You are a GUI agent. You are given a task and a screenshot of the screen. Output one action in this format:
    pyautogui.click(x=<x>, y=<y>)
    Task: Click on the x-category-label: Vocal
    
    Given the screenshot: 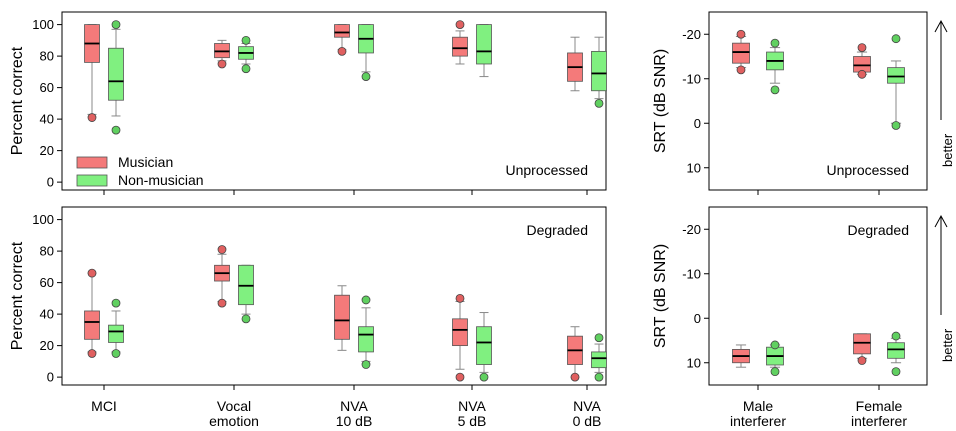 What is the action you would take?
    pyautogui.click(x=234, y=406)
    